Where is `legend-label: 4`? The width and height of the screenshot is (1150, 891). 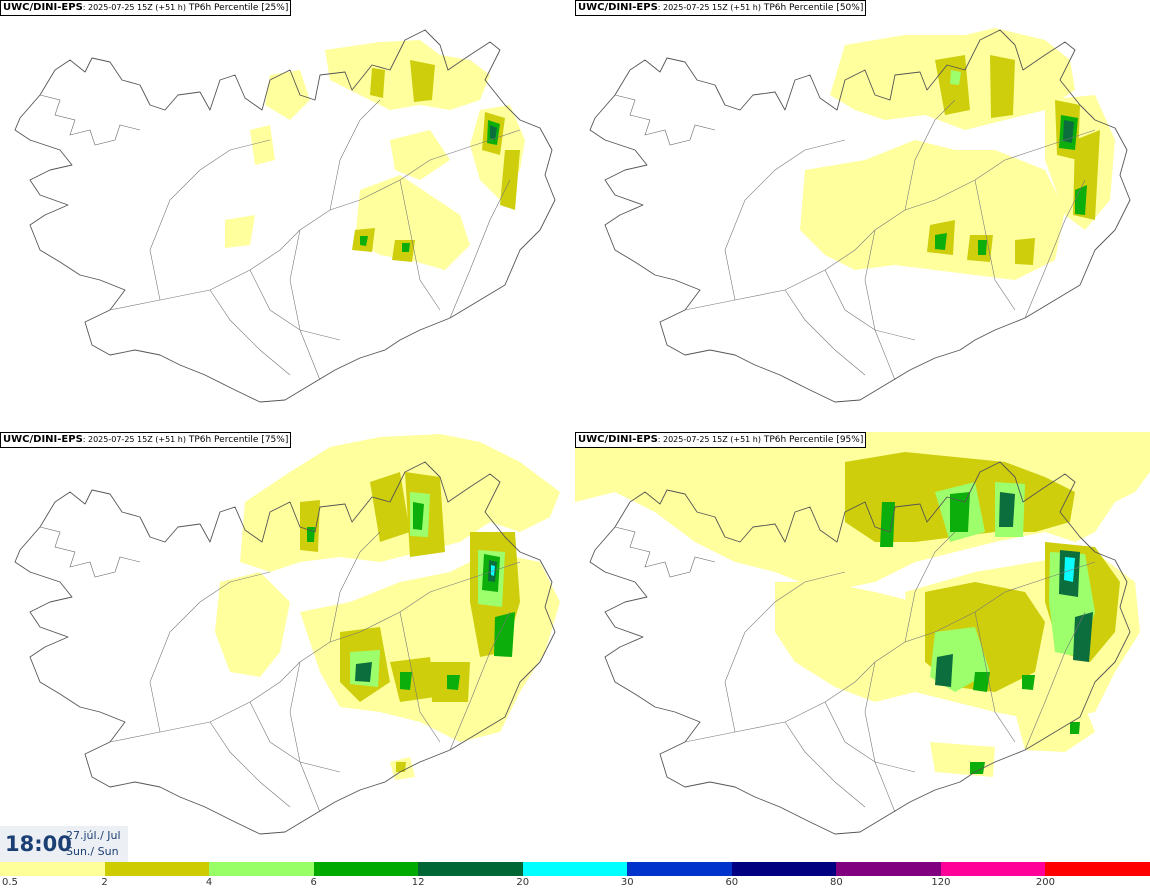 legend-label: 4 is located at coordinates (209, 882).